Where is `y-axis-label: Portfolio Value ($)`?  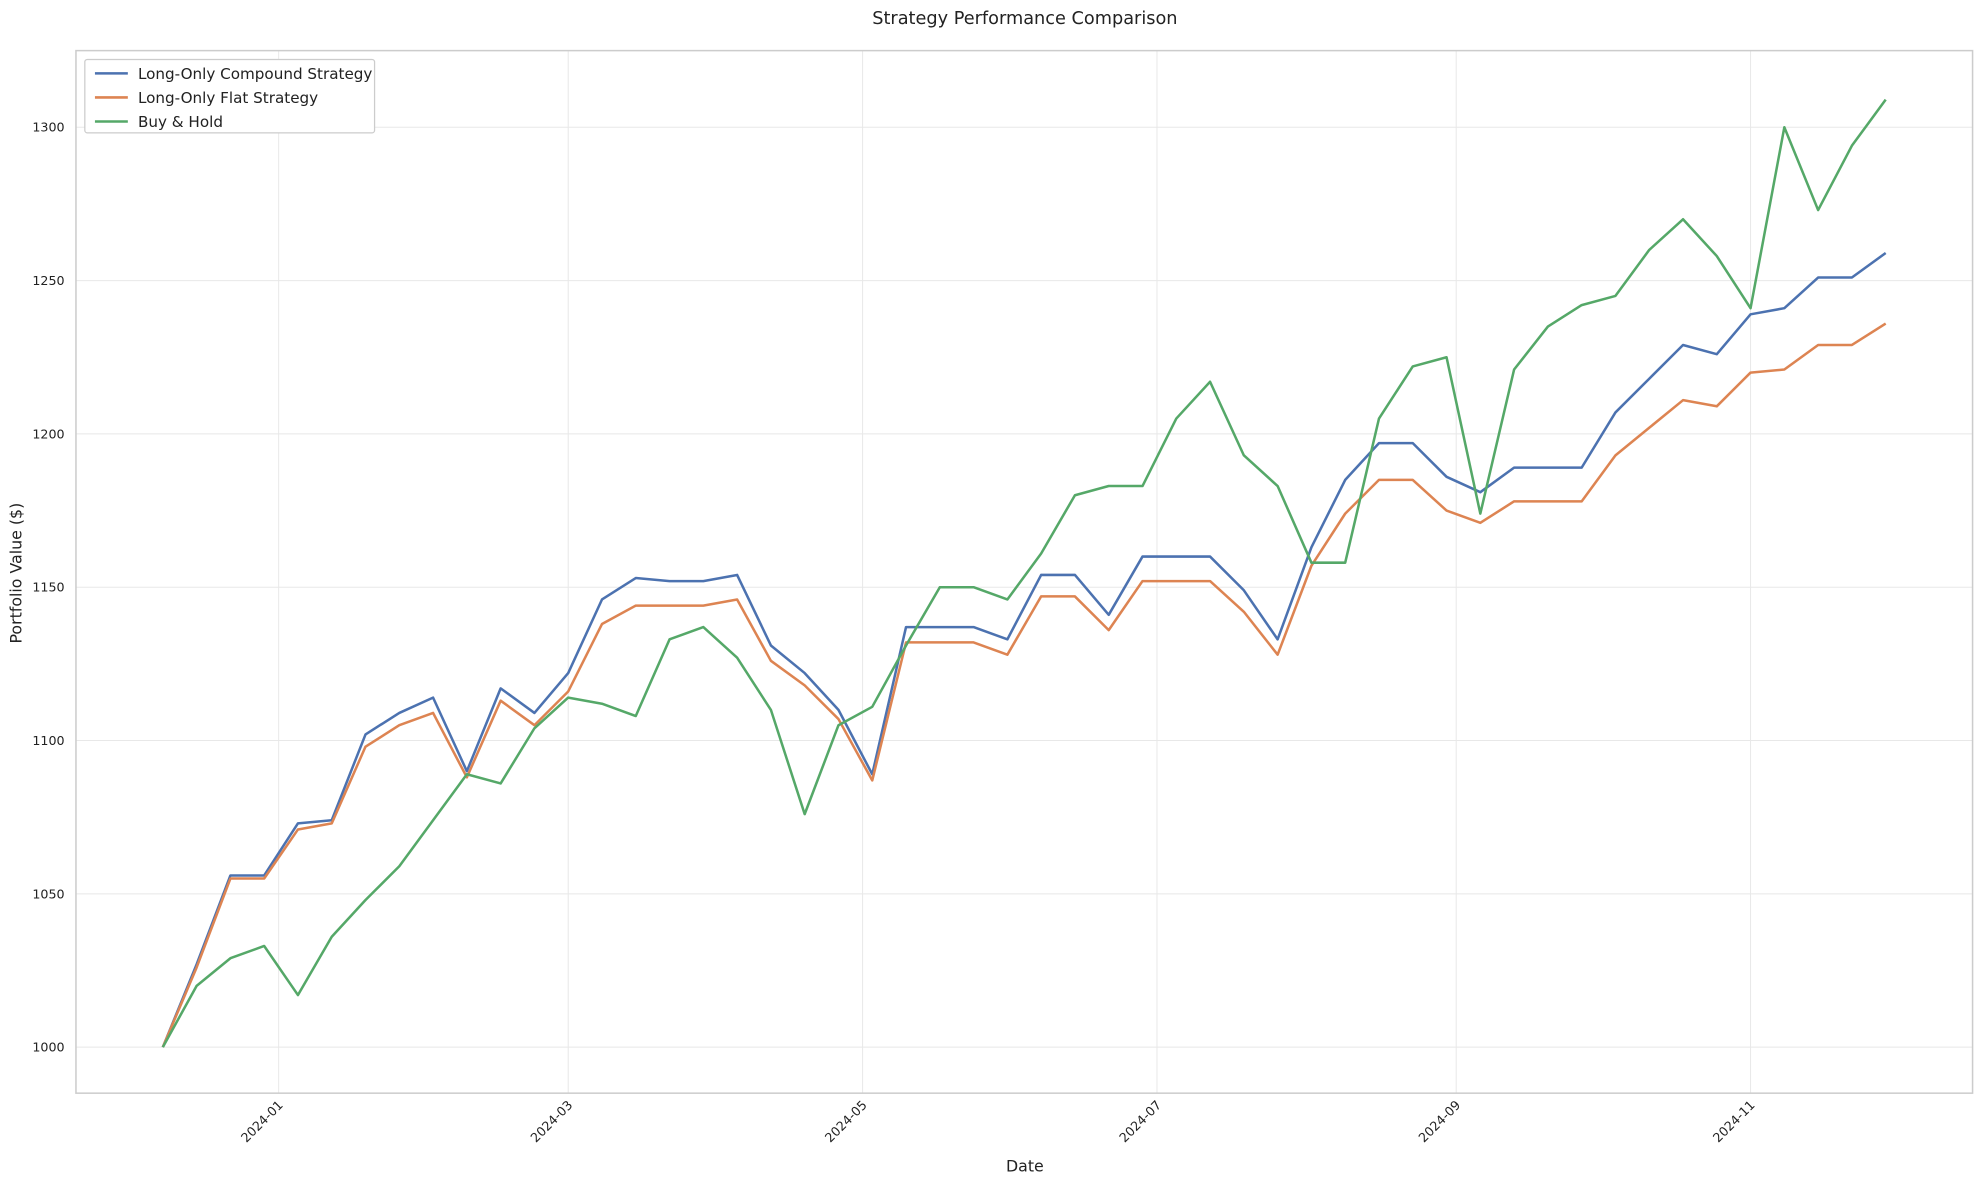 y-axis-label: Portfolio Value ($) is located at coordinates (16, 573).